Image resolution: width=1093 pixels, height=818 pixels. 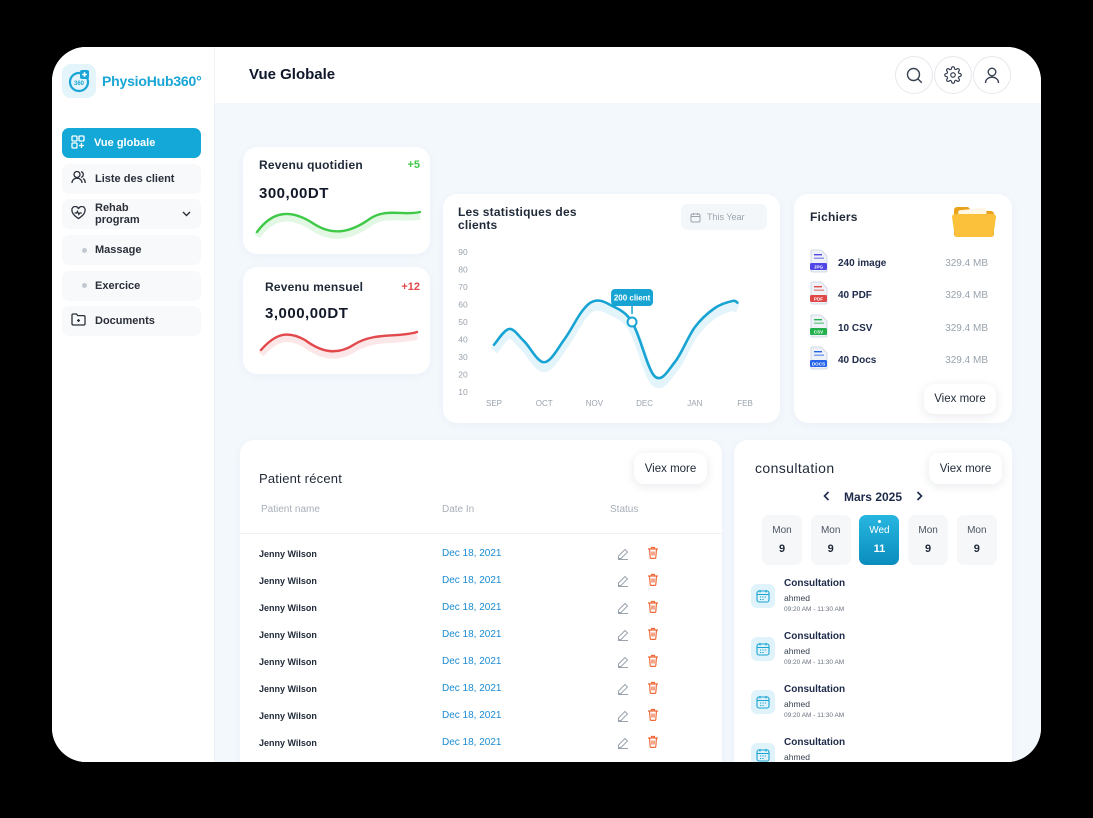 I want to click on bullet-icon, so click(x=84, y=285).